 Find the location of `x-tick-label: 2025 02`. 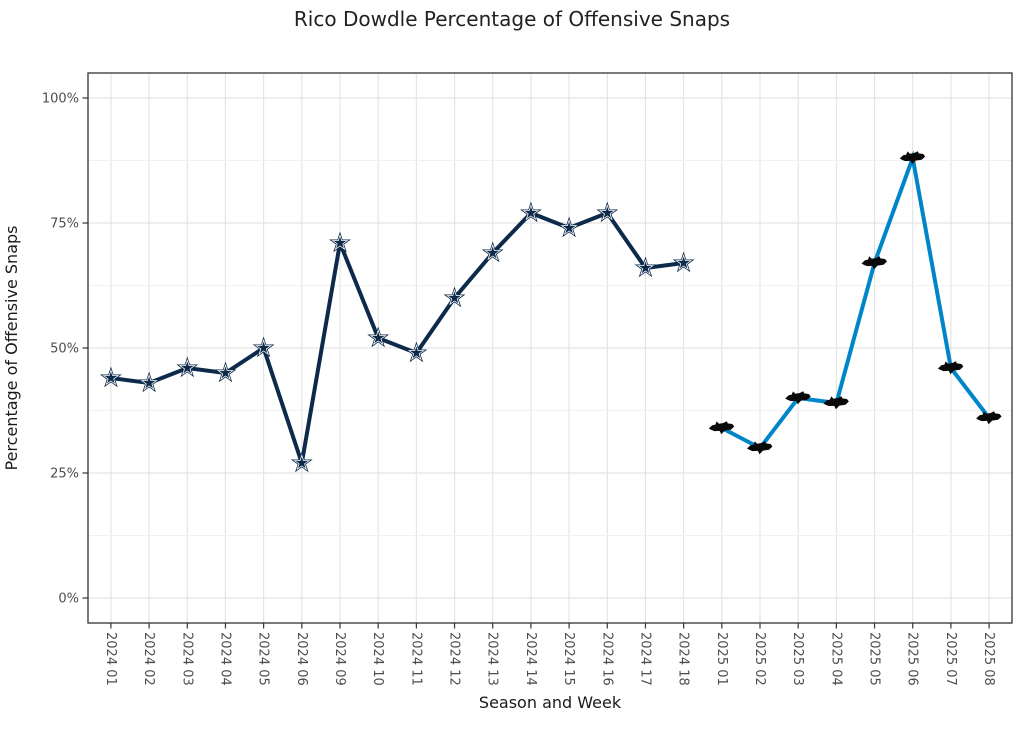

x-tick-label: 2025 02 is located at coordinates (759, 659).